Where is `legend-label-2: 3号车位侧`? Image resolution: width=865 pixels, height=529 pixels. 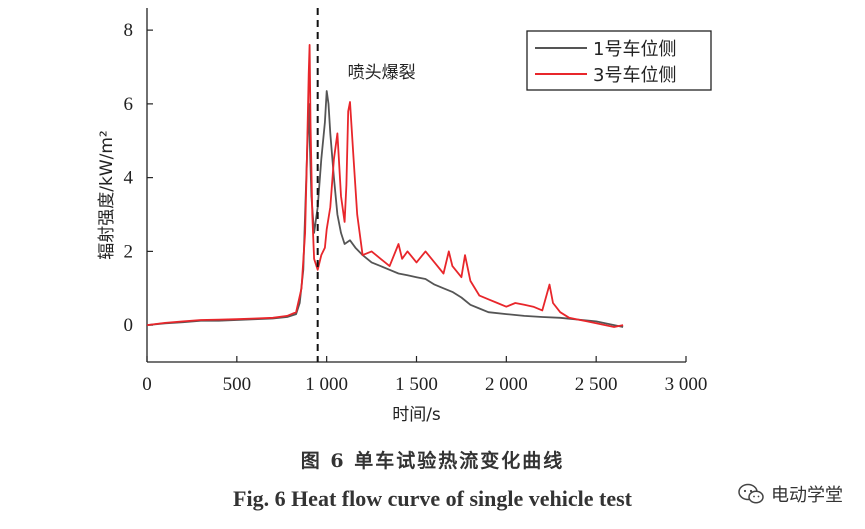
legend-label-2: 3号车位侧 is located at coordinates (634, 75).